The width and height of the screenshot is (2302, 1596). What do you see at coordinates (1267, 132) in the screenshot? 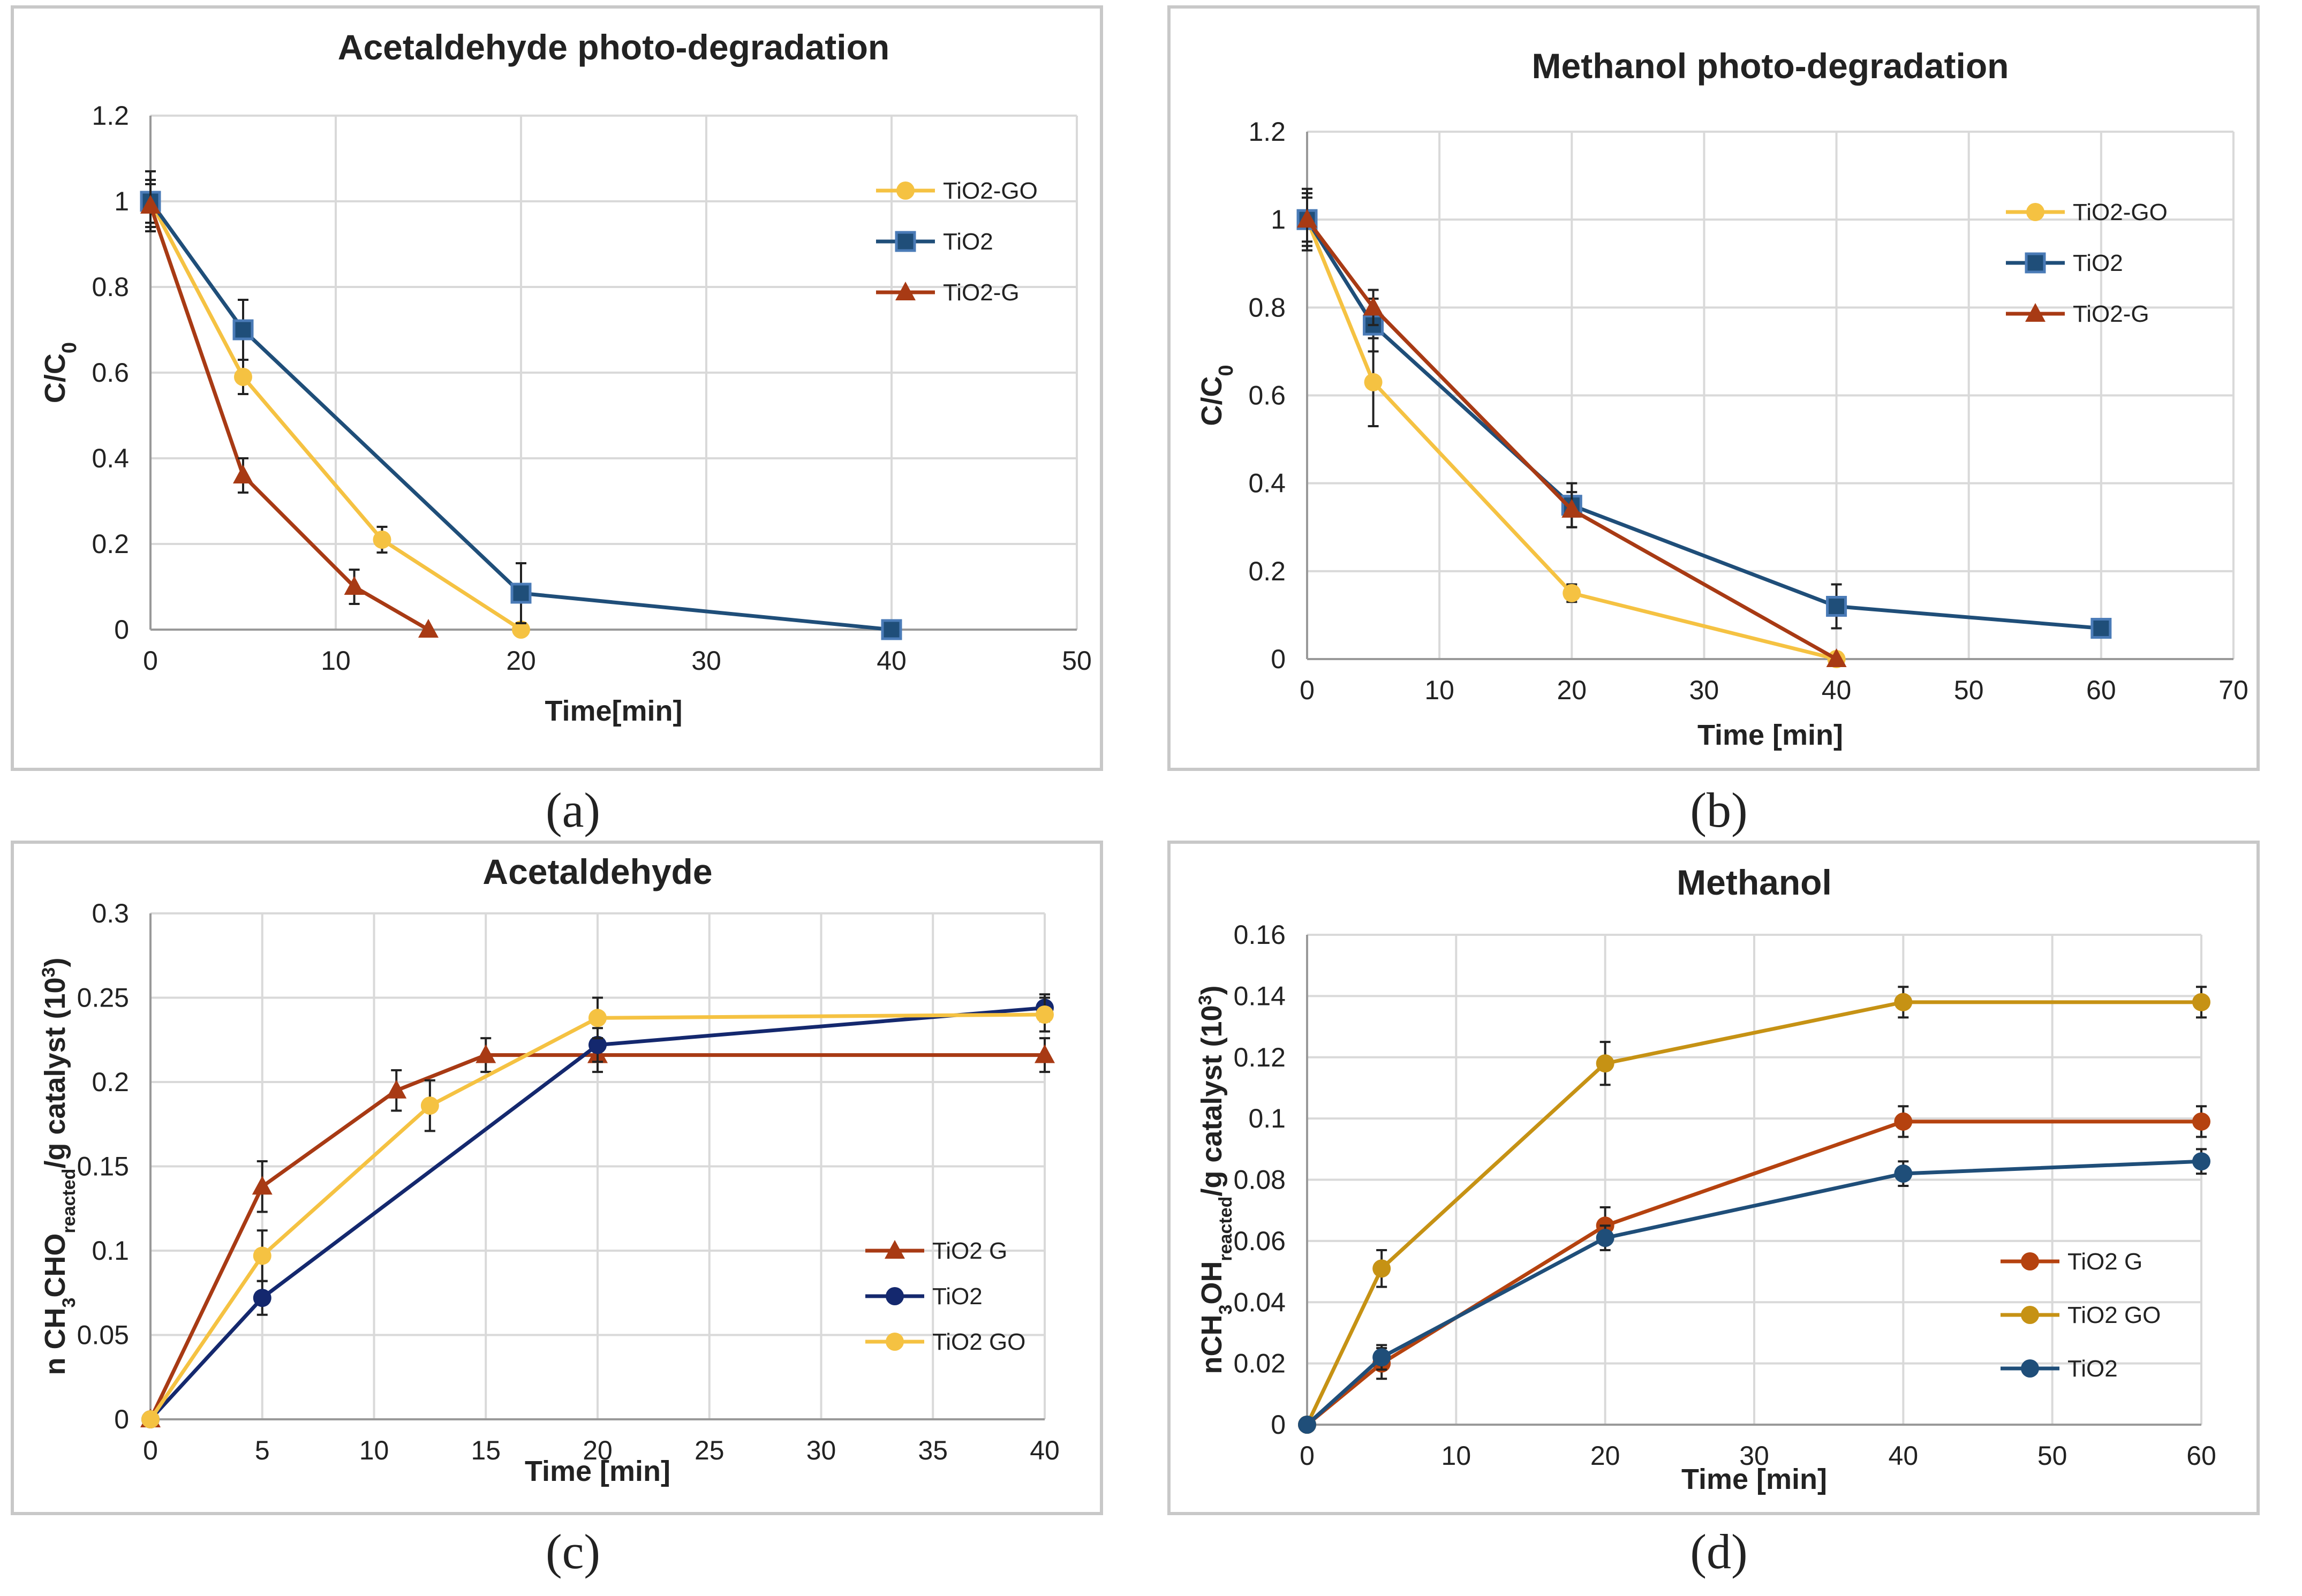
I see `y-tick-label: 1.2` at bounding box center [1267, 132].